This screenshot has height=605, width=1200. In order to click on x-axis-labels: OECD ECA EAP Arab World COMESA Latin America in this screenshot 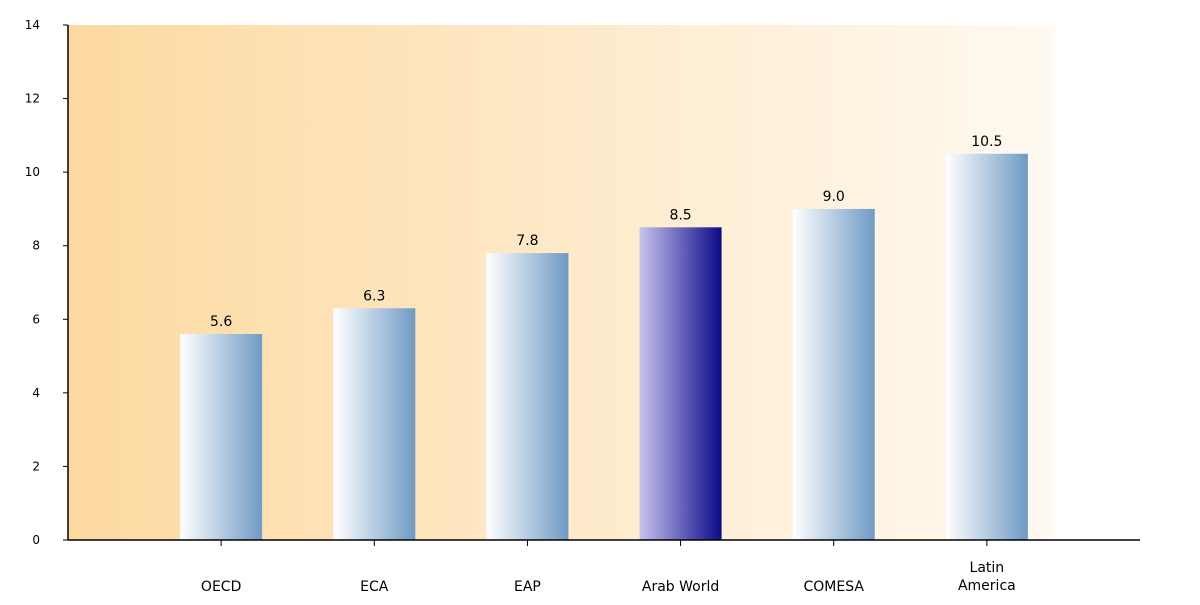, I will do `click(608, 577)`.